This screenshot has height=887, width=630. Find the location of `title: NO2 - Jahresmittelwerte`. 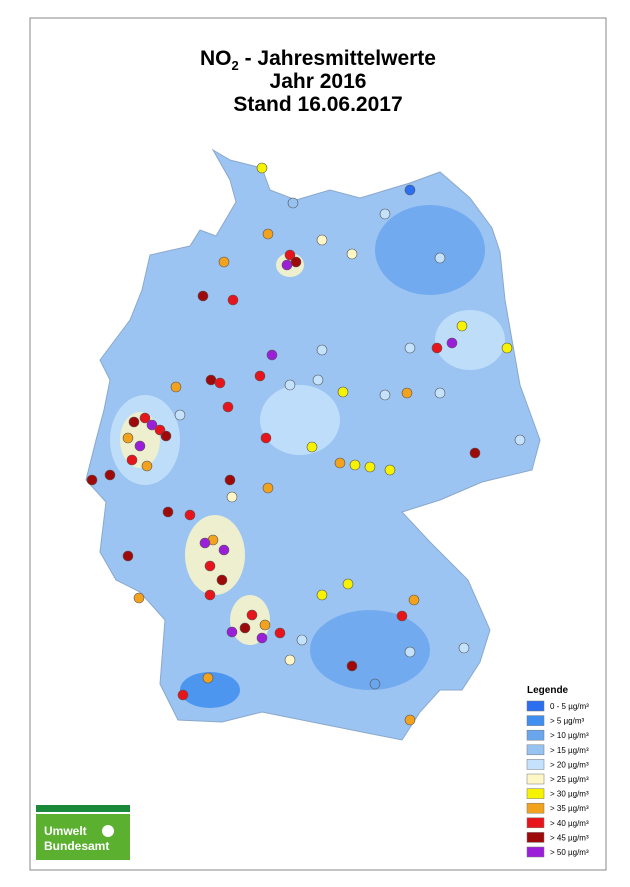

title: NO2 - Jahresmittelwerte is located at coordinates (318, 60).